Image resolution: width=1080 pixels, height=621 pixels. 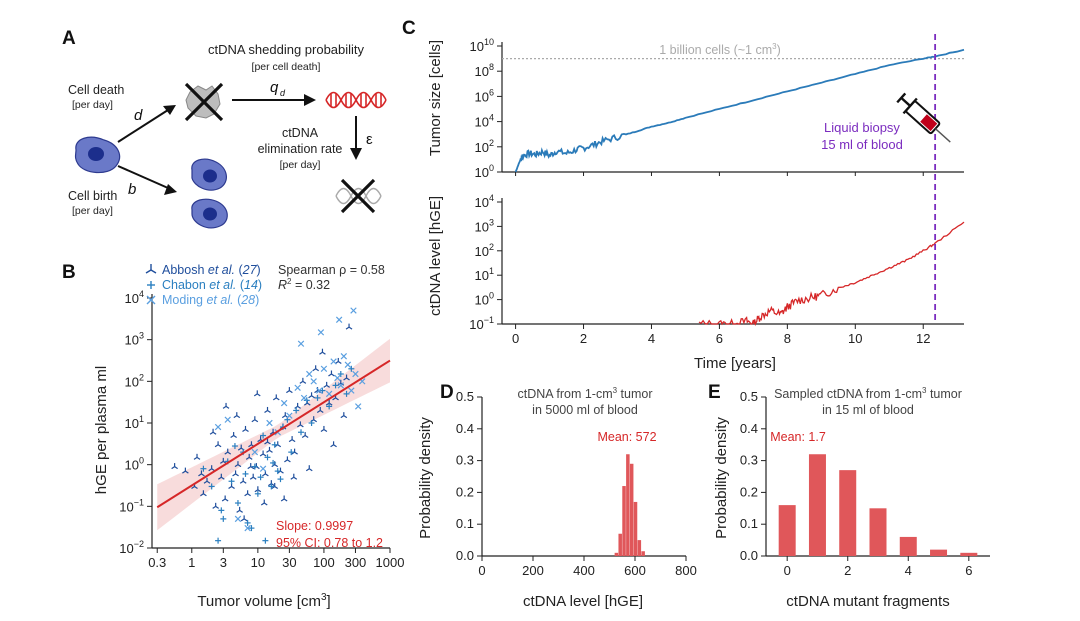 What do you see at coordinates (101, 430) in the screenshot?
I see `panel-b-ylabel: hGE per plasma ml` at bounding box center [101, 430].